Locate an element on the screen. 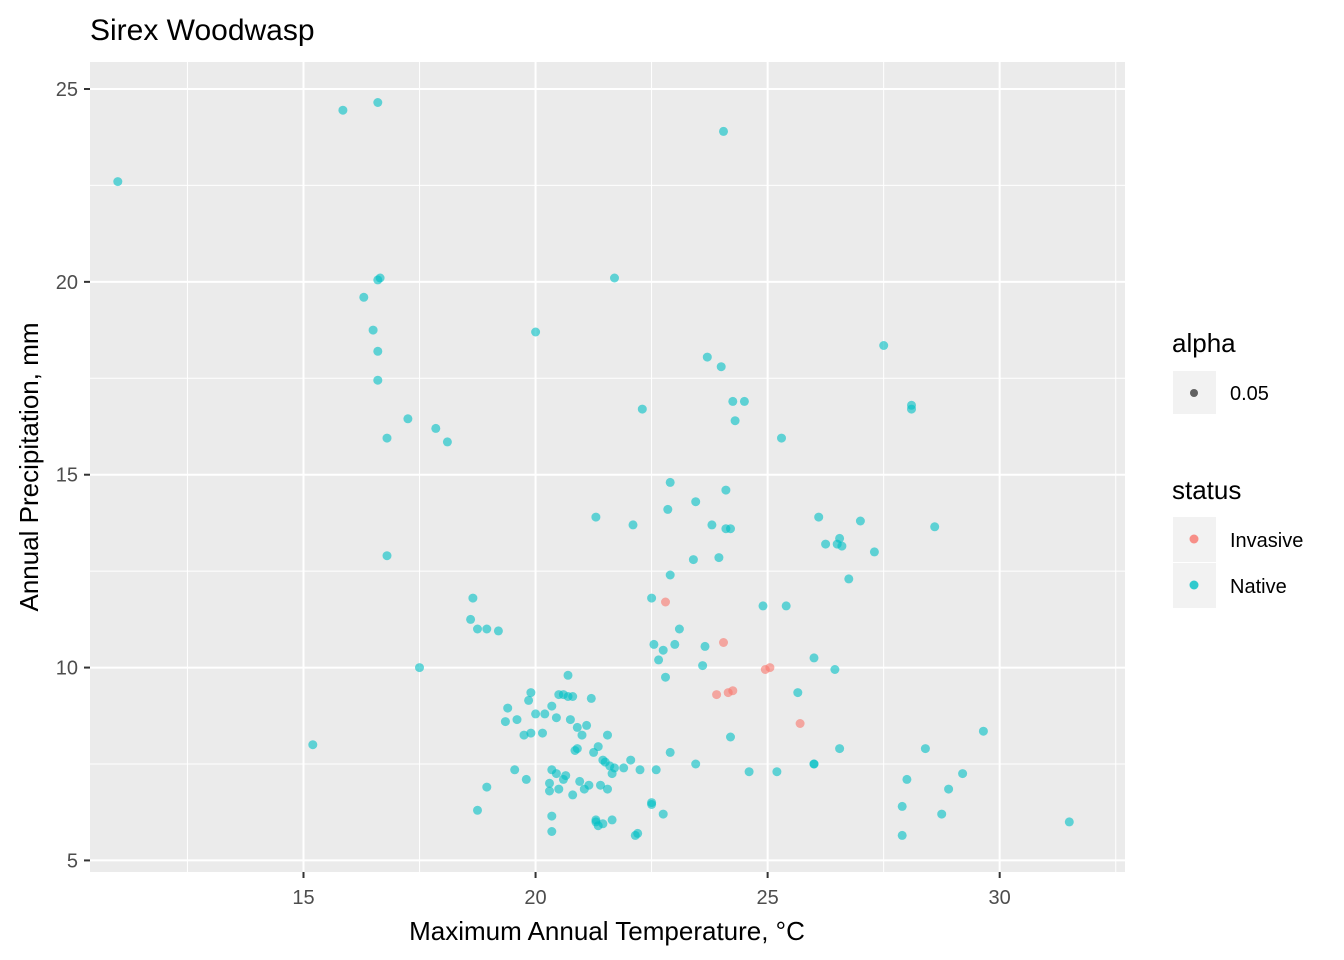 This screenshot has height=960, width=1344. chart-title: Sirex Woodwasp is located at coordinates (202, 30).